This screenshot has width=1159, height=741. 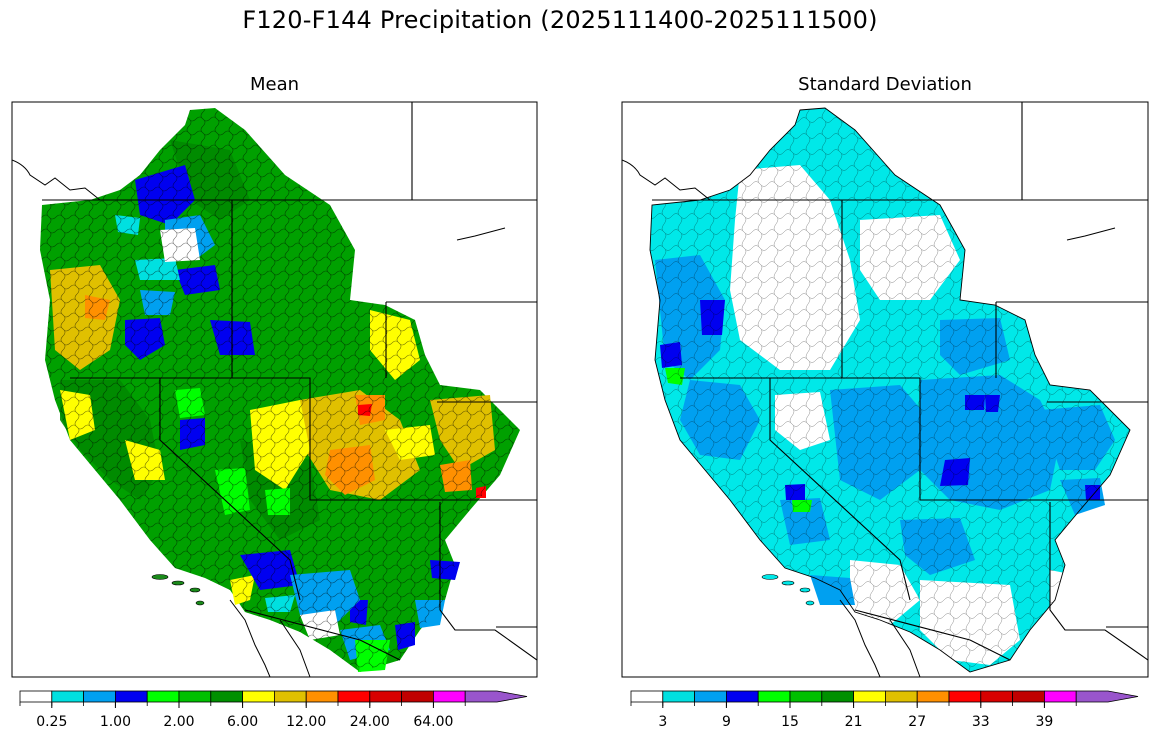 I want to click on stddev-colorbar-tick-label: 15, so click(x=790, y=722).